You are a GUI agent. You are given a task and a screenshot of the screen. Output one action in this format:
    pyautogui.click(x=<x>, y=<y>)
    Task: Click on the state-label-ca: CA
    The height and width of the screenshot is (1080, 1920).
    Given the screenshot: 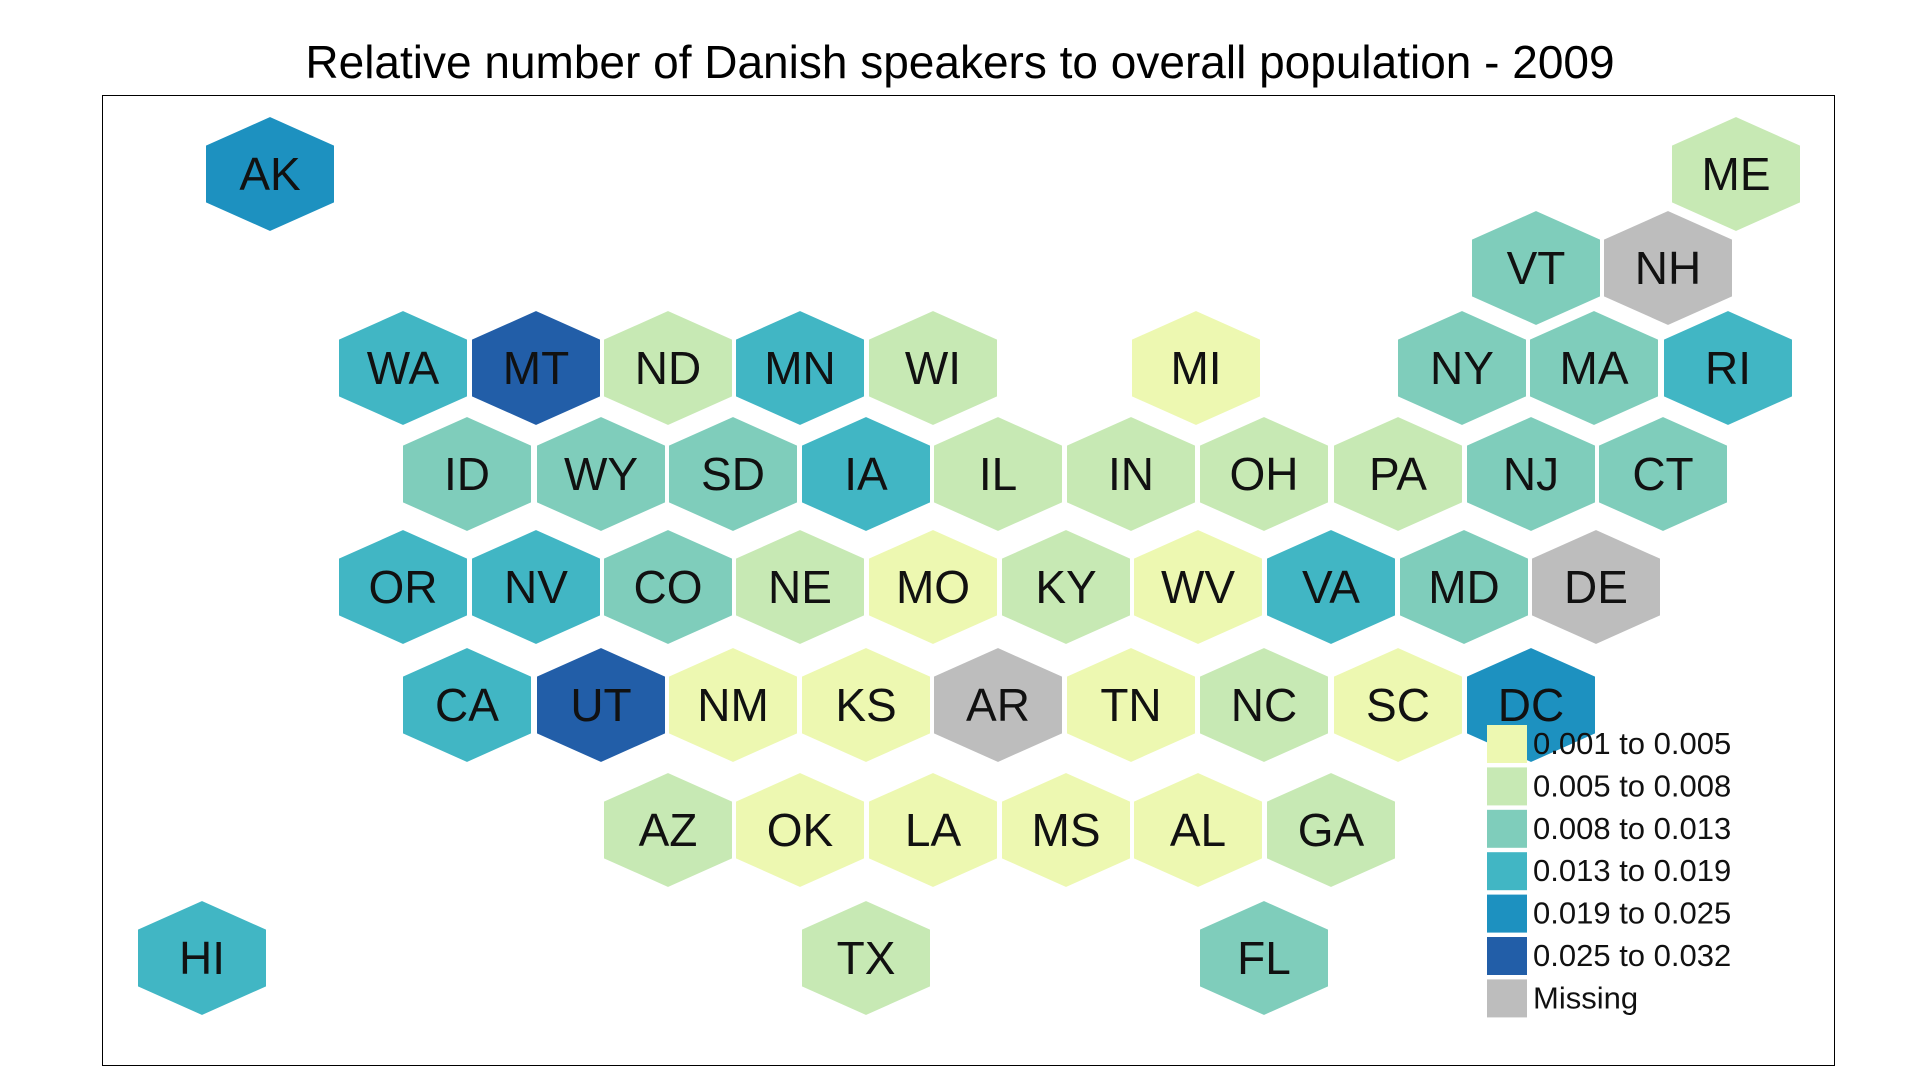 What is the action you would take?
    pyautogui.click(x=467, y=705)
    